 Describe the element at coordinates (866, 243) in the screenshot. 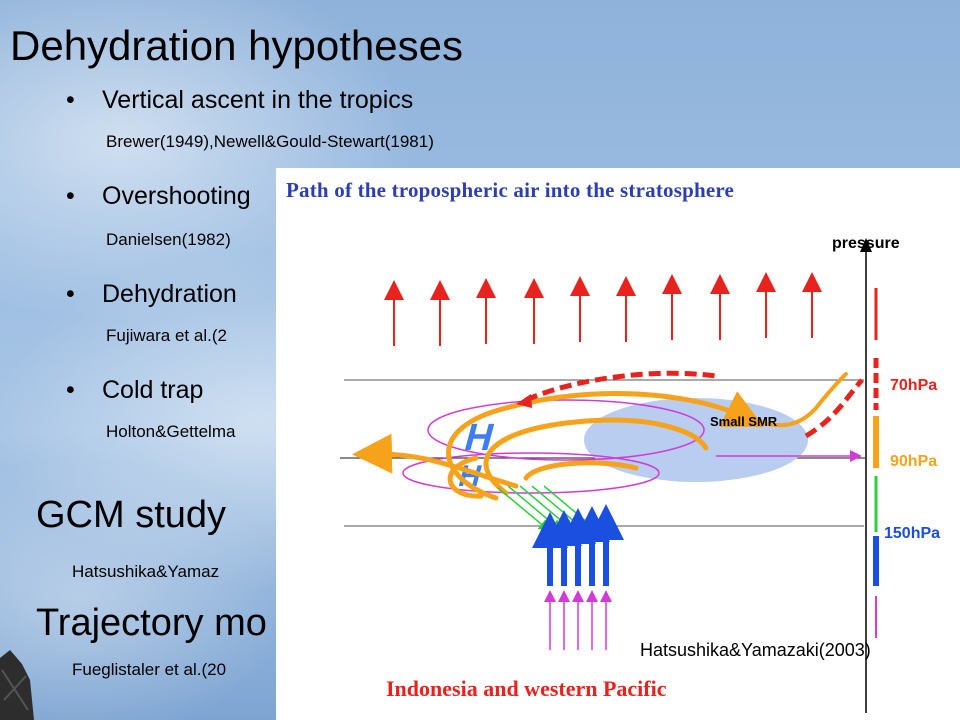

I see `pressure-axis-label: pressure` at that location.